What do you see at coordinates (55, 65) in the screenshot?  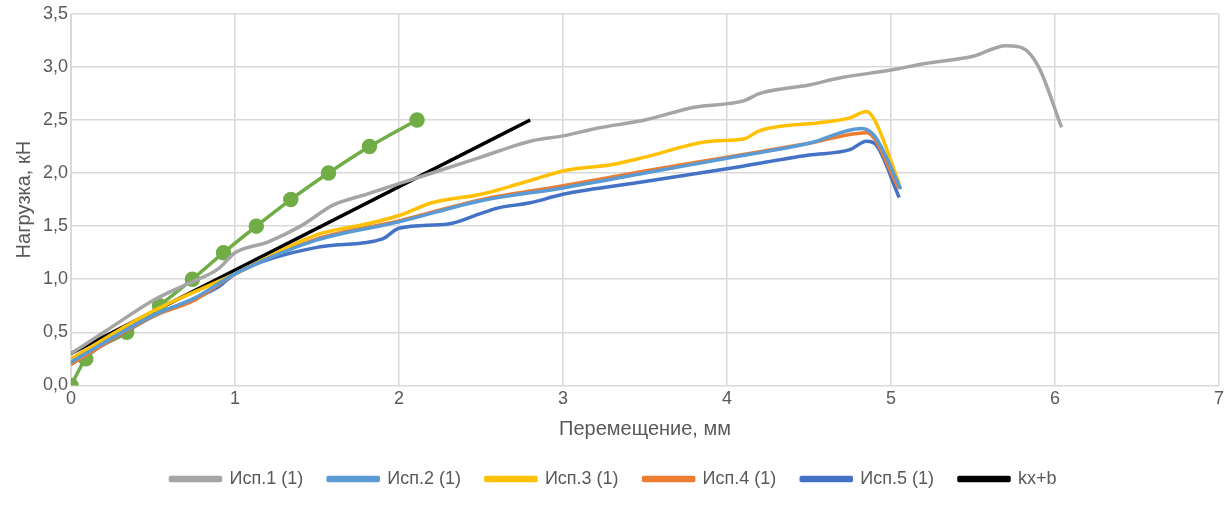 I see `y-tick-label: 3,0` at bounding box center [55, 65].